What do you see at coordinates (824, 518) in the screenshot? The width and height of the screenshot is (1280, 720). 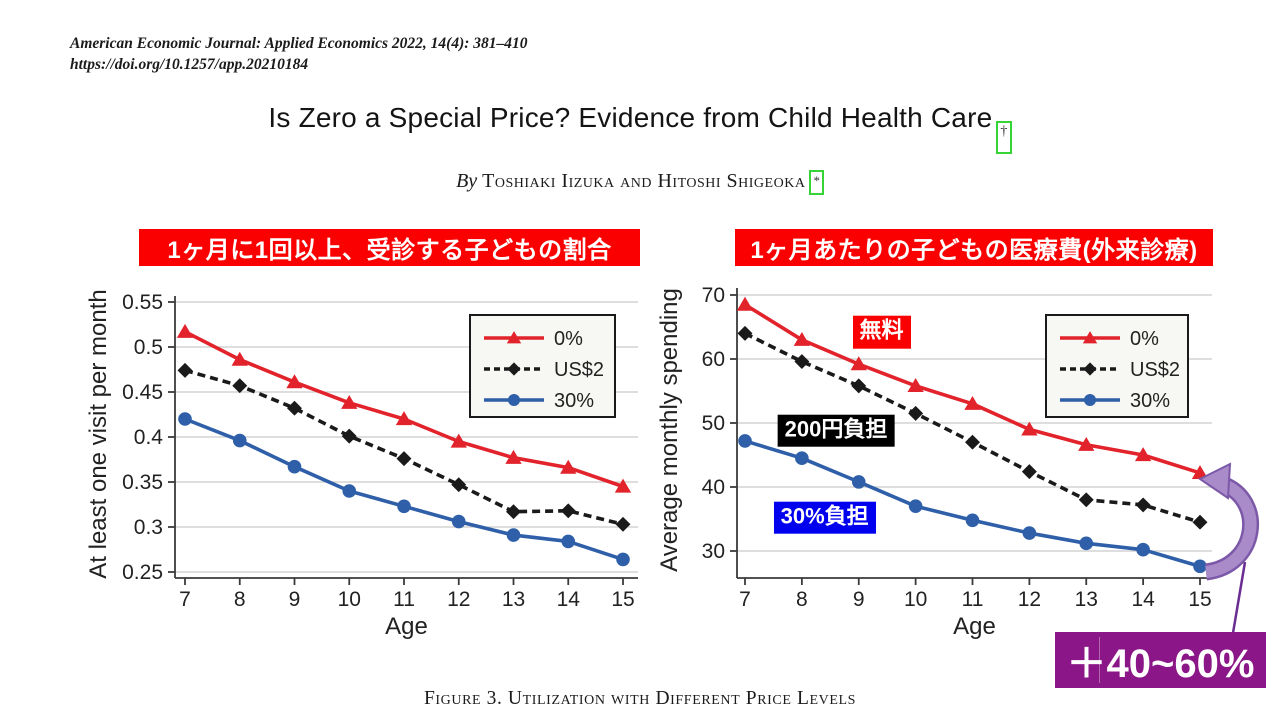 I see `annotation-2: 30%負担` at bounding box center [824, 518].